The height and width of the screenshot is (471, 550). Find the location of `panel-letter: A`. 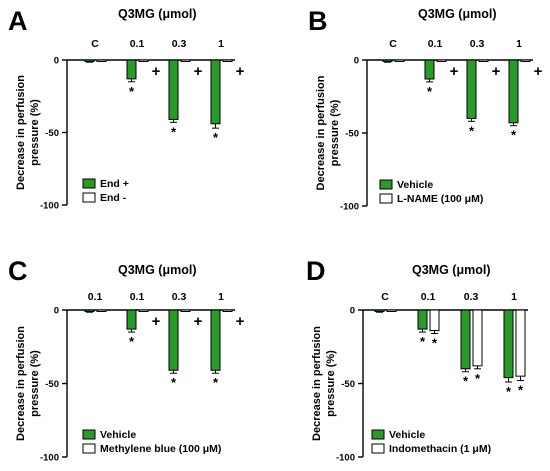

panel-letter: A is located at coordinates (18, 21).